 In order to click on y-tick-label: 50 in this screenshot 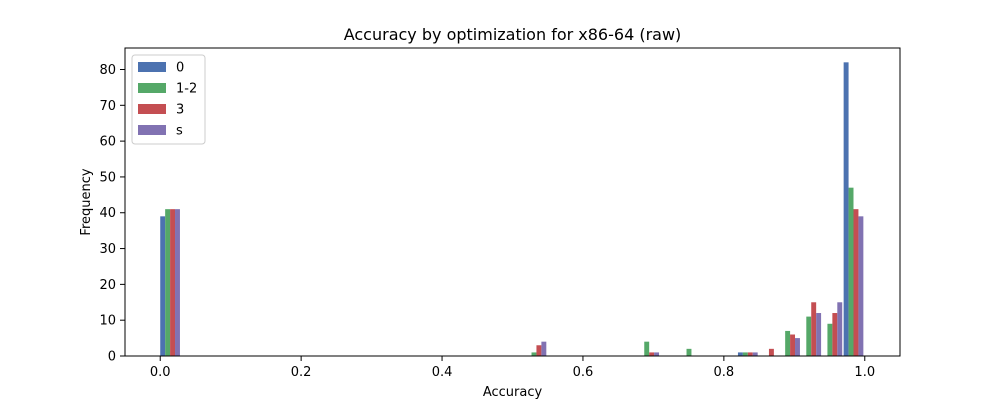, I will do `click(107, 177)`.